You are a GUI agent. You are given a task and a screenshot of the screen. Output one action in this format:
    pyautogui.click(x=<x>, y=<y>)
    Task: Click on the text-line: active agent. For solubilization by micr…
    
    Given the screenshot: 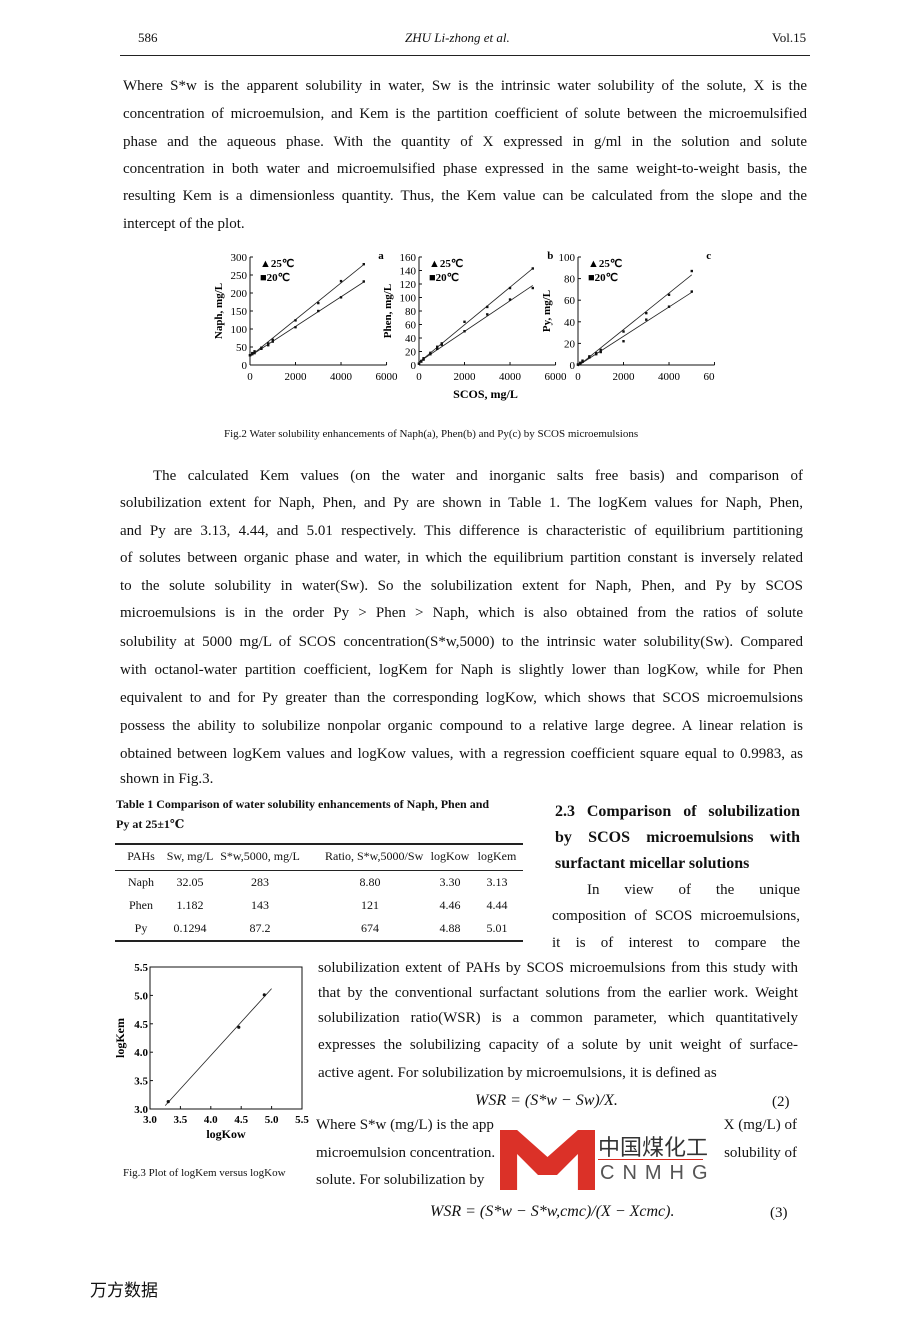 What is the action you would take?
    pyautogui.click(x=517, y=1073)
    